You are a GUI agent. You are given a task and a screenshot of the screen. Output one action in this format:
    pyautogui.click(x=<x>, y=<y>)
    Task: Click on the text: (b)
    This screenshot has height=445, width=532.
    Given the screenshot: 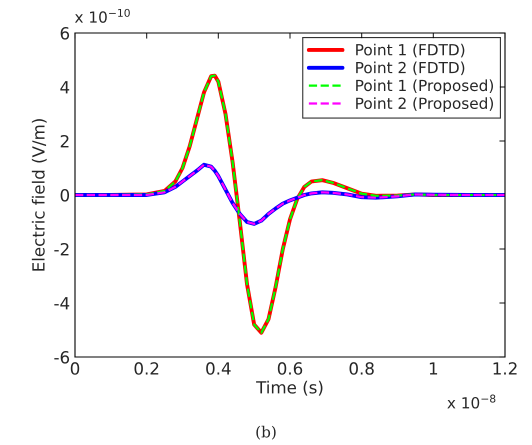 What is the action you would take?
    pyautogui.click(x=266, y=433)
    